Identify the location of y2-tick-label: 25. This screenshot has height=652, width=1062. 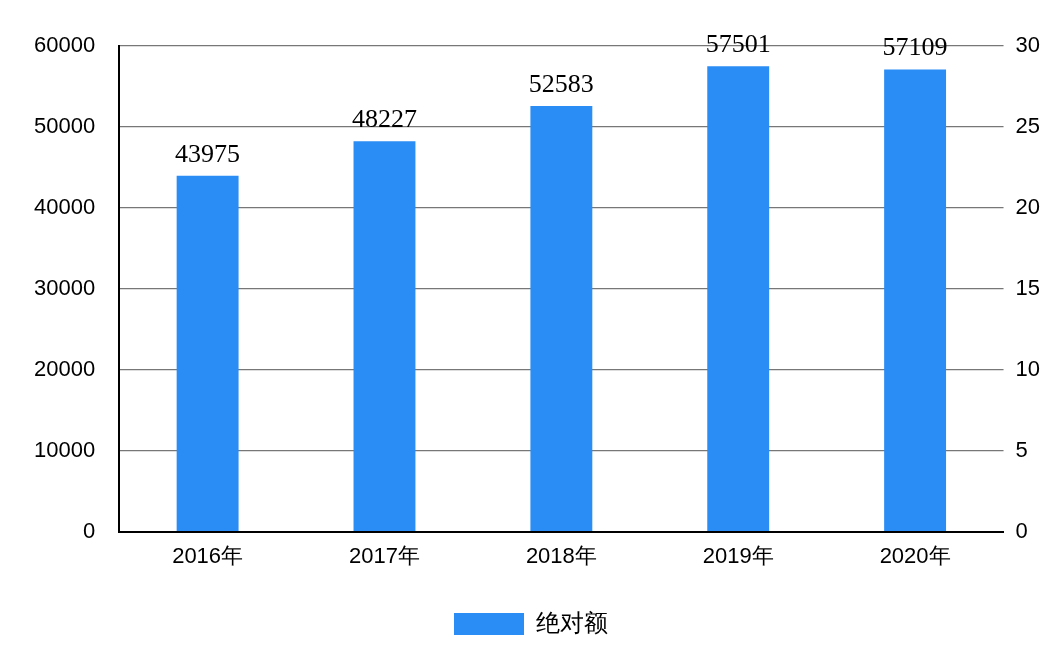
(1028, 125).